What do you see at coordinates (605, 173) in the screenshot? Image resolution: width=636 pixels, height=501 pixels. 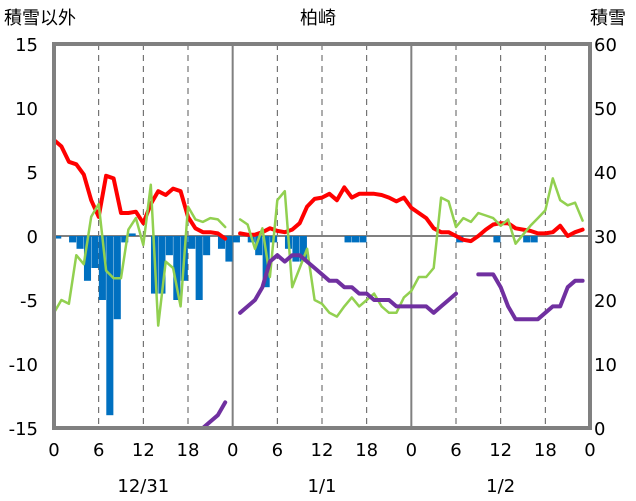 I see `y-right-tick-label: 40` at bounding box center [605, 173].